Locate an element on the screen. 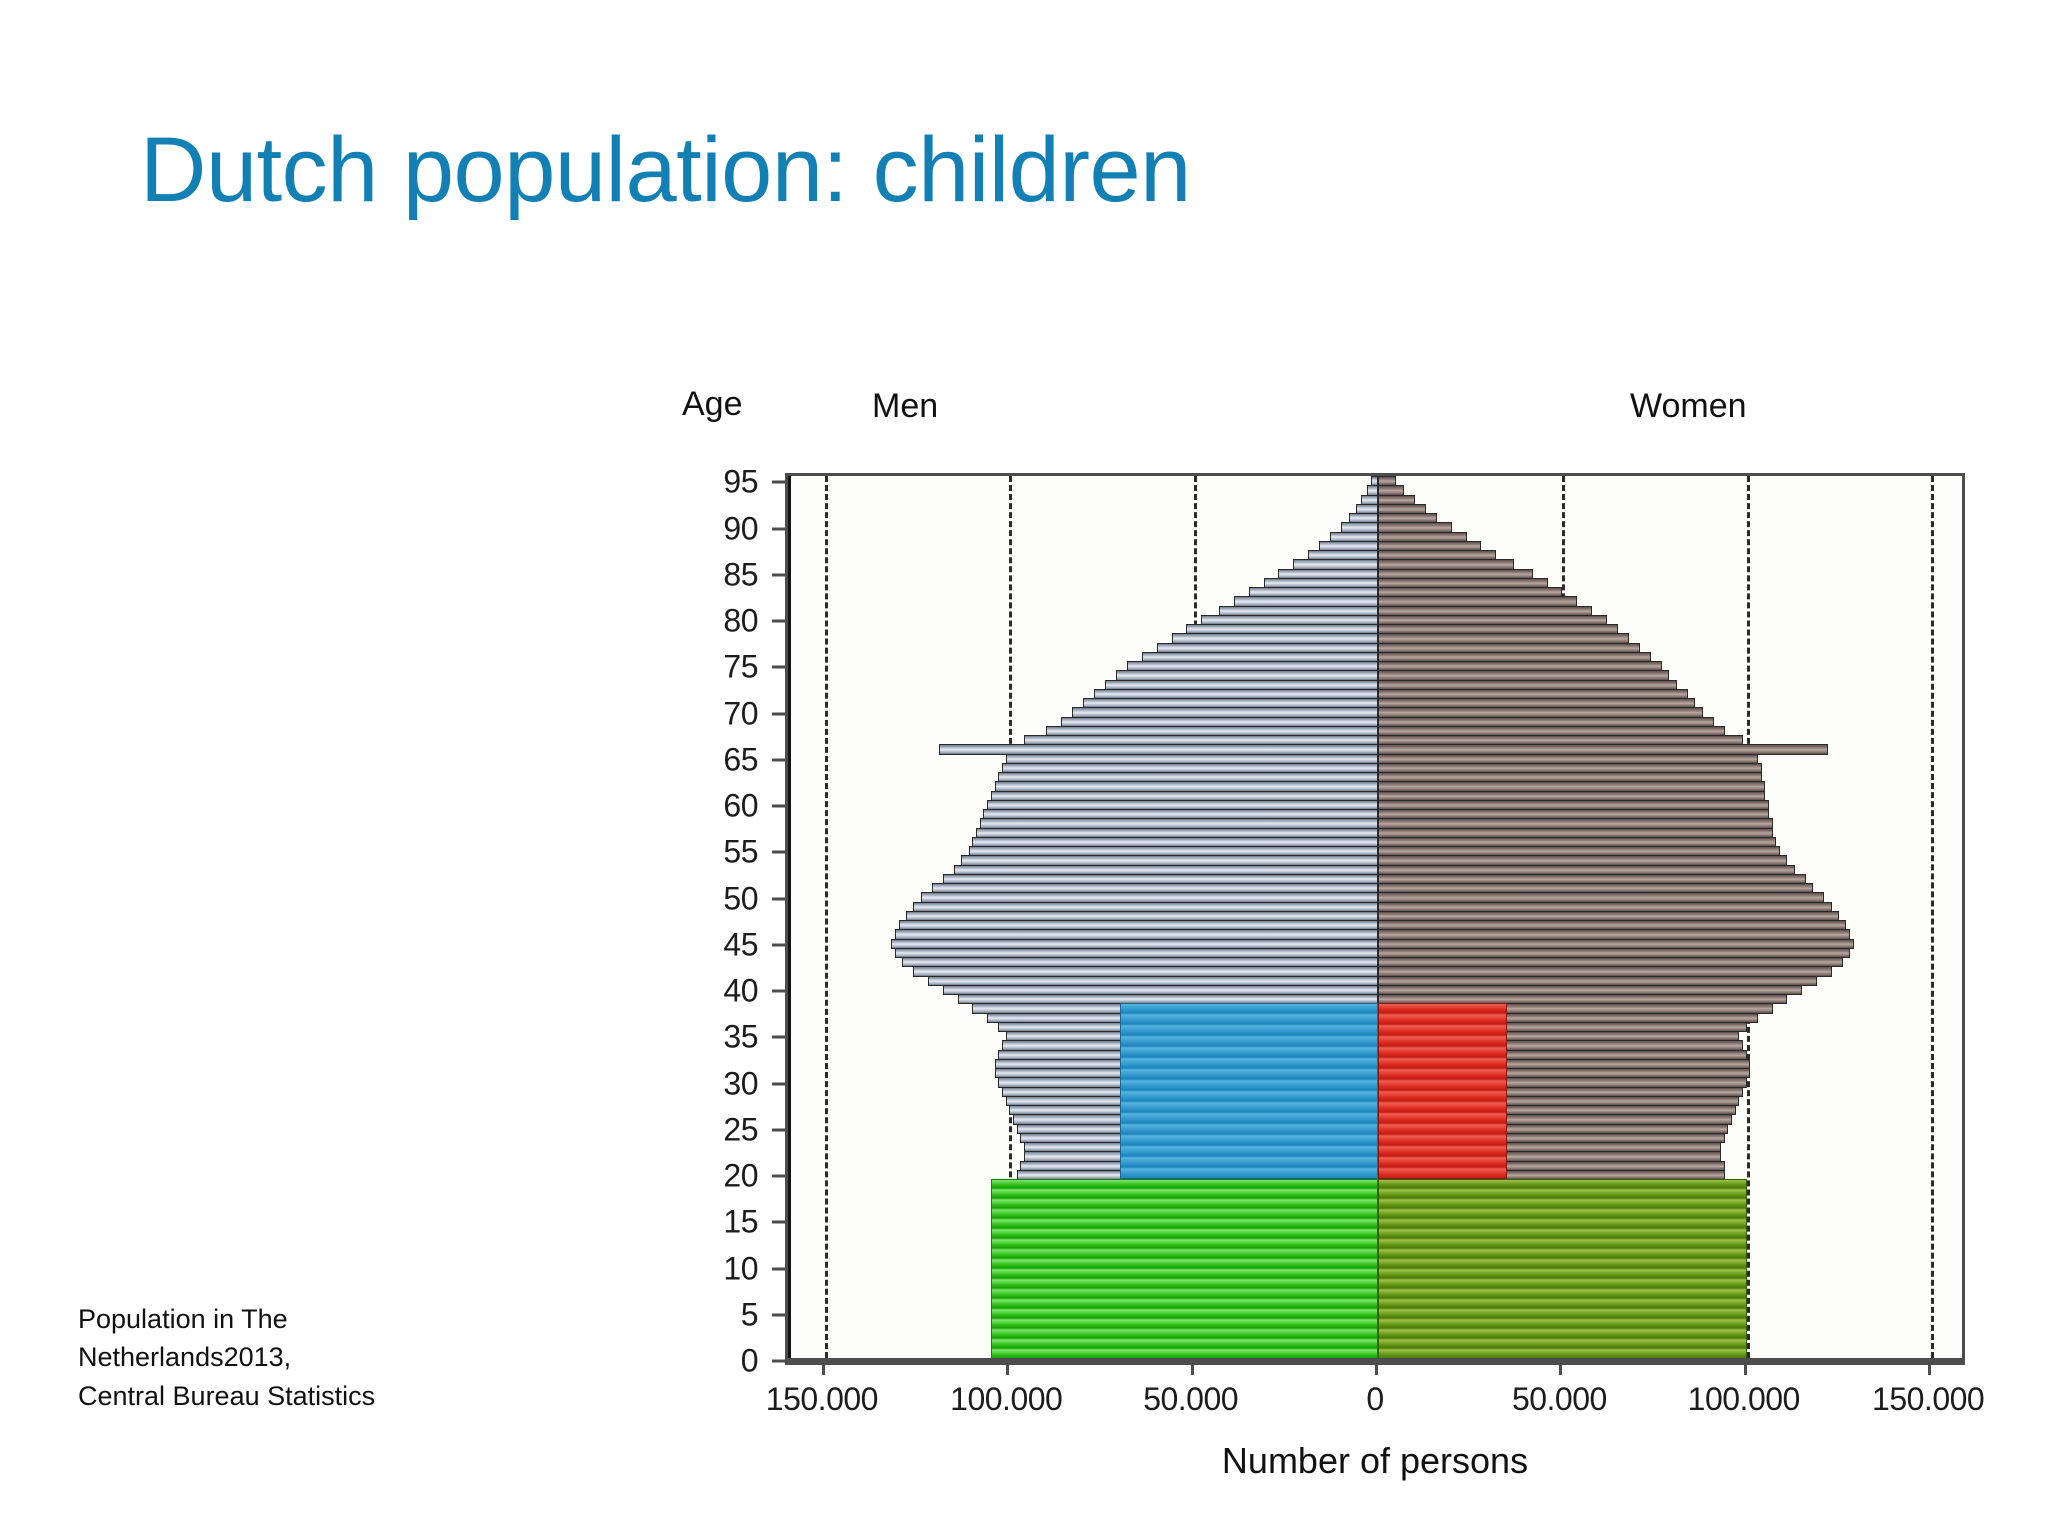  highlight-women-children is located at coordinates (1562, 1268).